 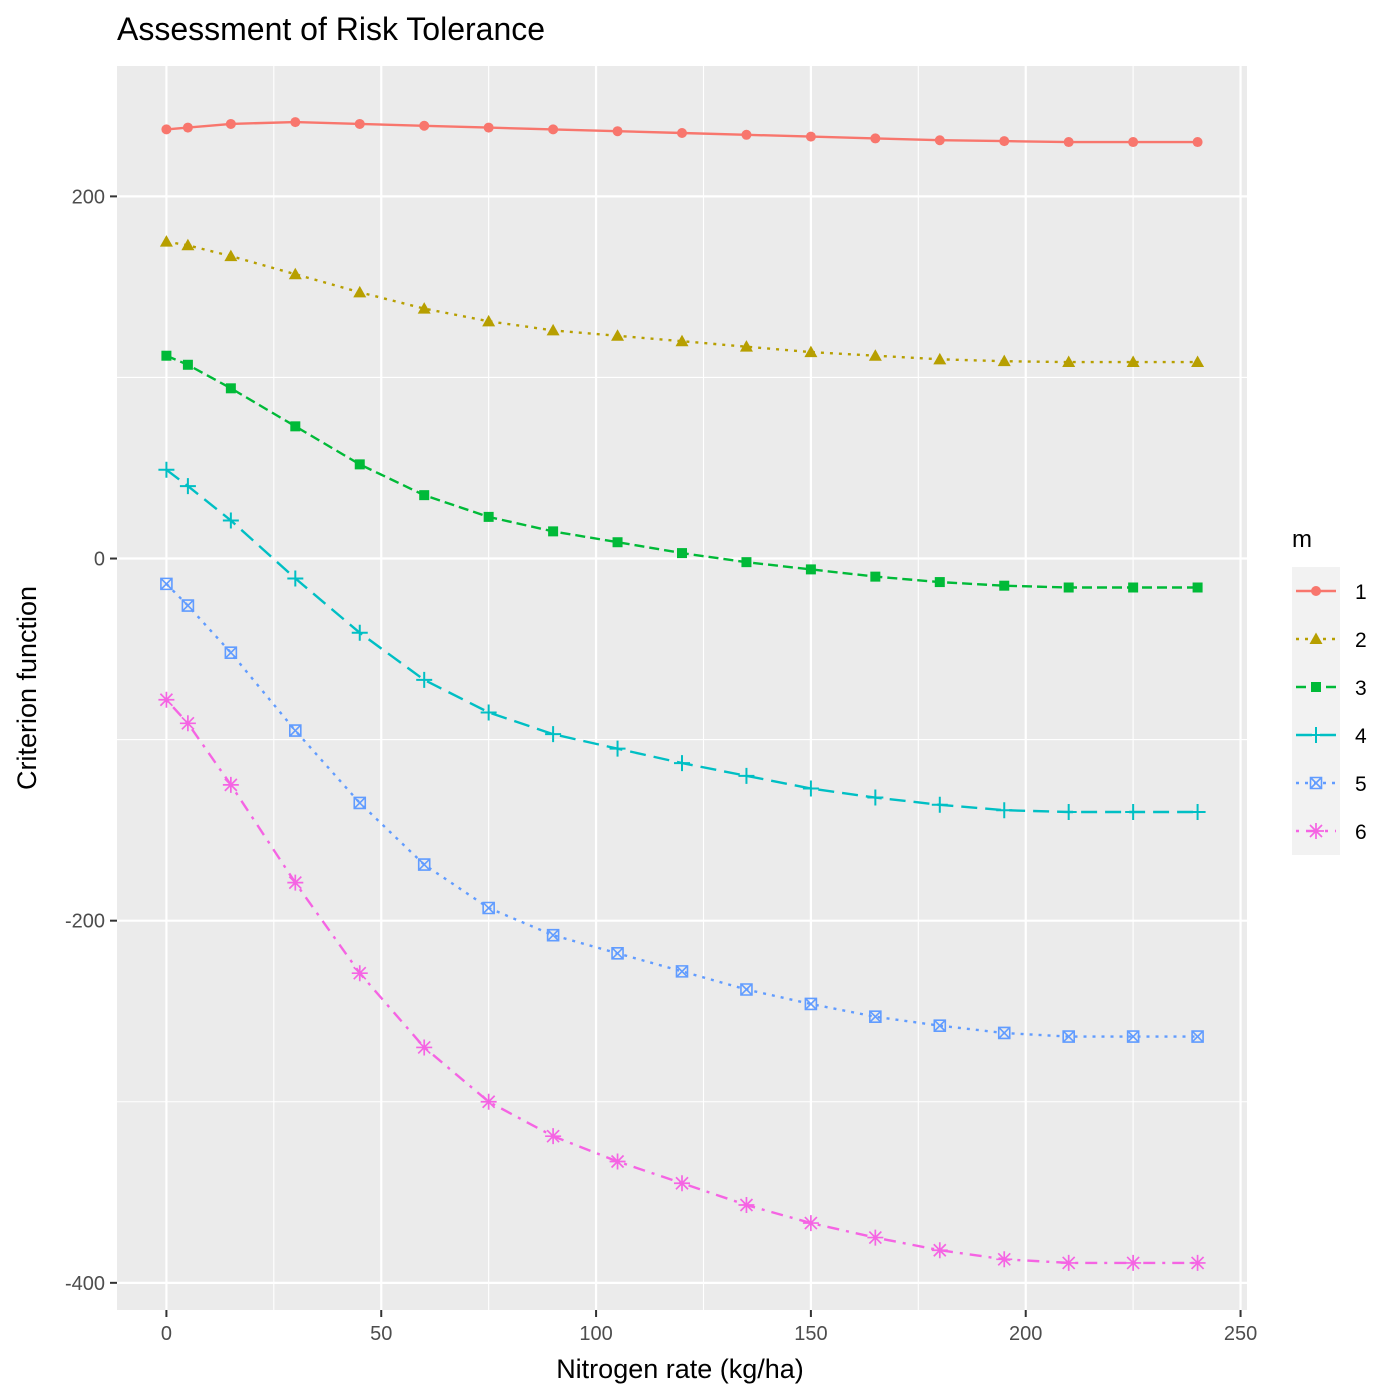 What do you see at coordinates (1361, 688) in the screenshot?
I see `legend-label: 3` at bounding box center [1361, 688].